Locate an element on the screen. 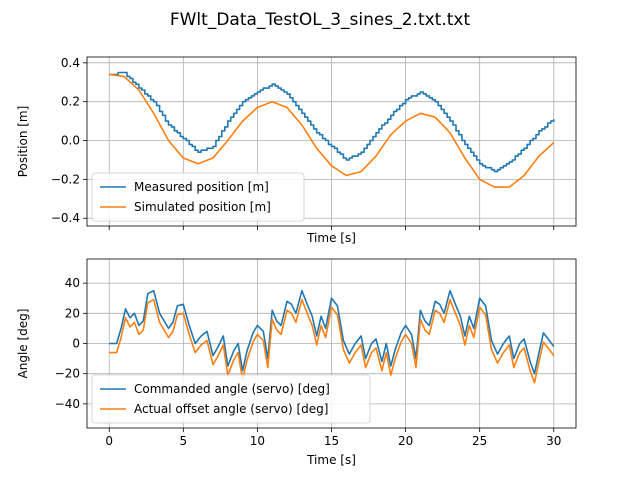 The height and width of the screenshot is (480, 640). y-tick-label: 40 is located at coordinates (72, 283).